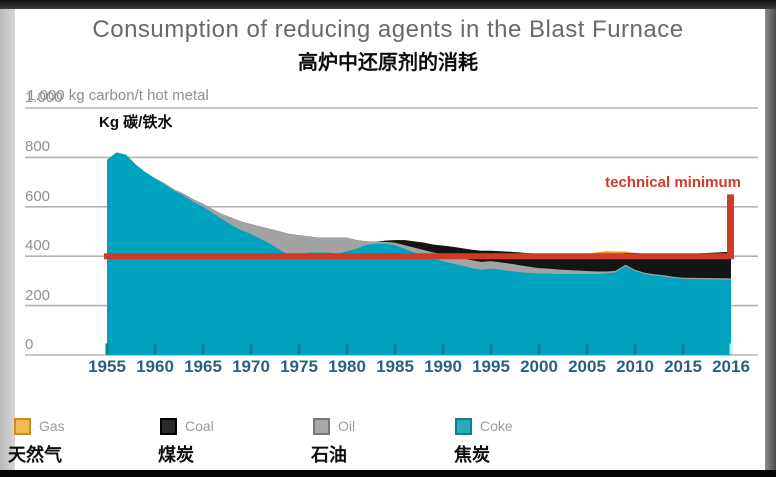  Describe the element at coordinates (22, 426) in the screenshot. I see `gas-swatch-icon` at that location.